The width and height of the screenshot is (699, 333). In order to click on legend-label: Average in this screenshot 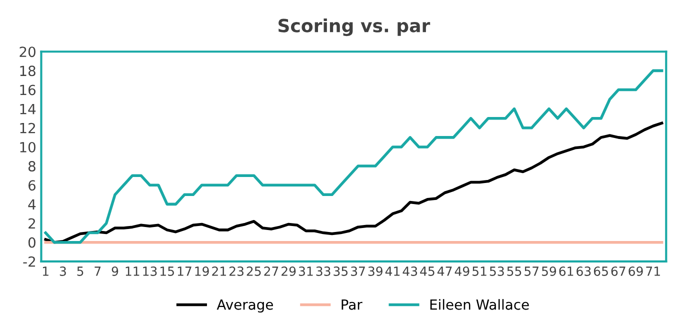, I will do `click(244, 306)`.